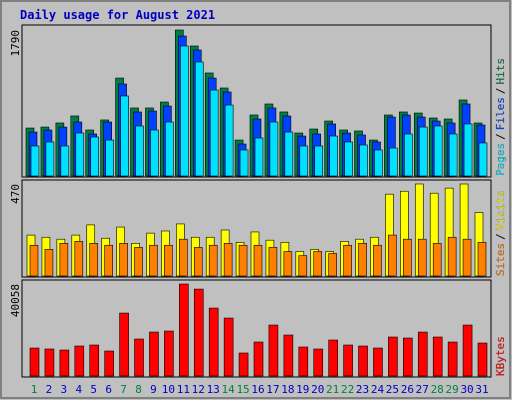 The width and height of the screenshot is (512, 400). I want to click on legend: KBytes, so click(500, 356).